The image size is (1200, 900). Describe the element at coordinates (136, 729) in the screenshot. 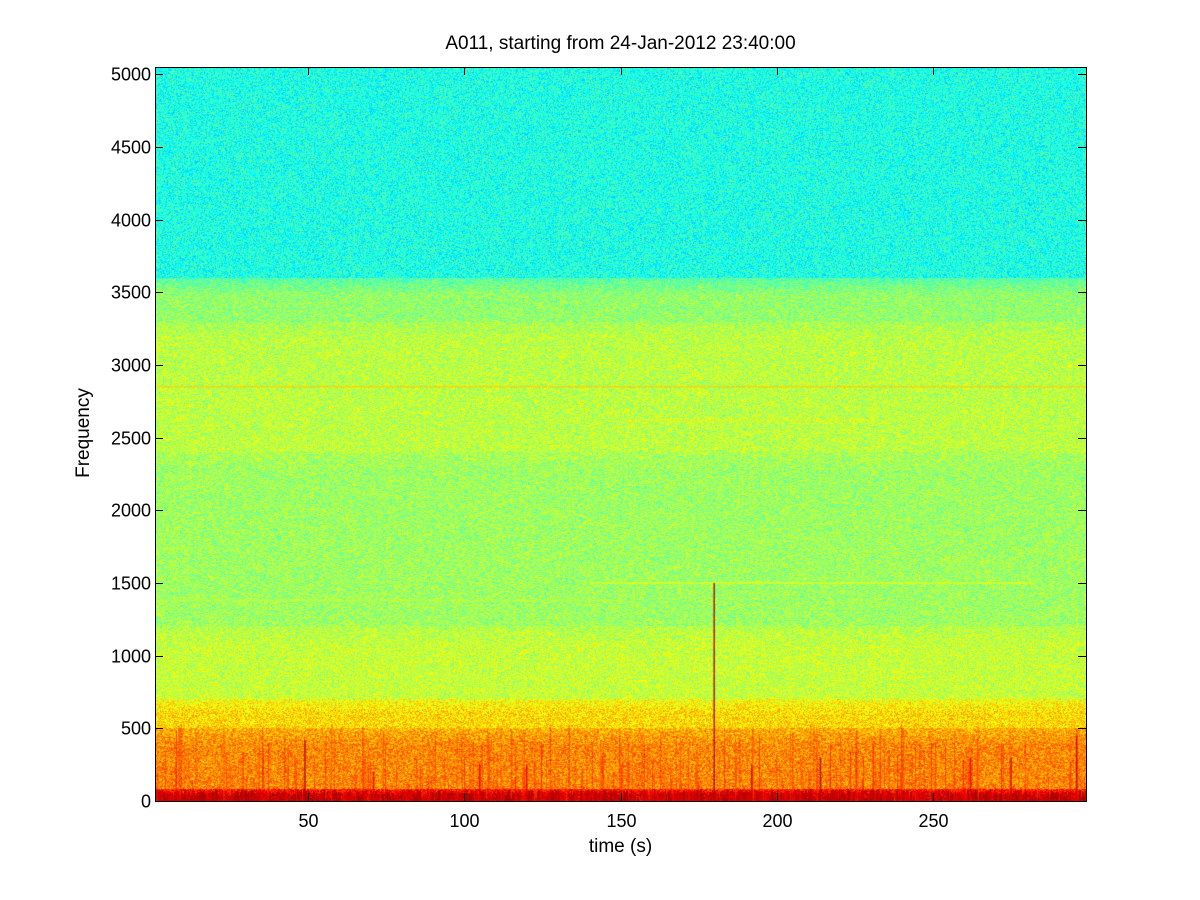

I see `y-tick-label: 500` at that location.